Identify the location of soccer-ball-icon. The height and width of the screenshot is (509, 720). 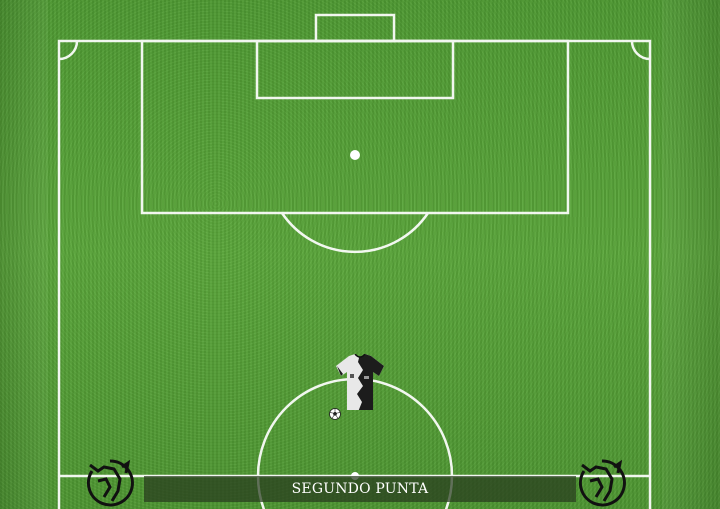
(335, 414).